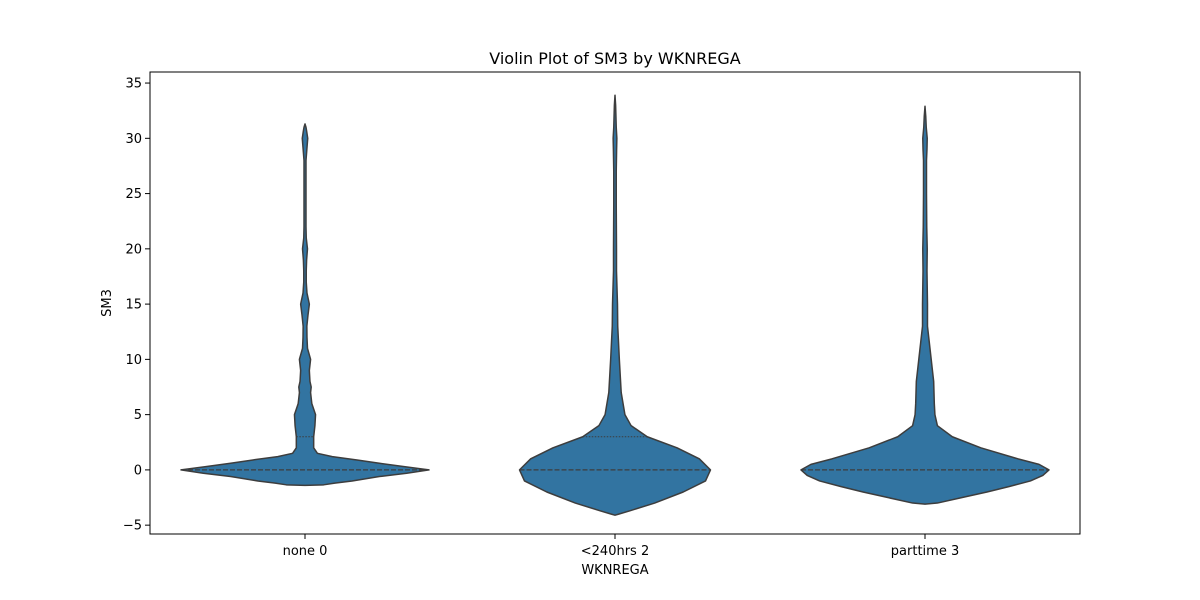 The width and height of the screenshot is (1200, 600). Describe the element at coordinates (133, 139) in the screenshot. I see `y-tick-label: 30` at that location.